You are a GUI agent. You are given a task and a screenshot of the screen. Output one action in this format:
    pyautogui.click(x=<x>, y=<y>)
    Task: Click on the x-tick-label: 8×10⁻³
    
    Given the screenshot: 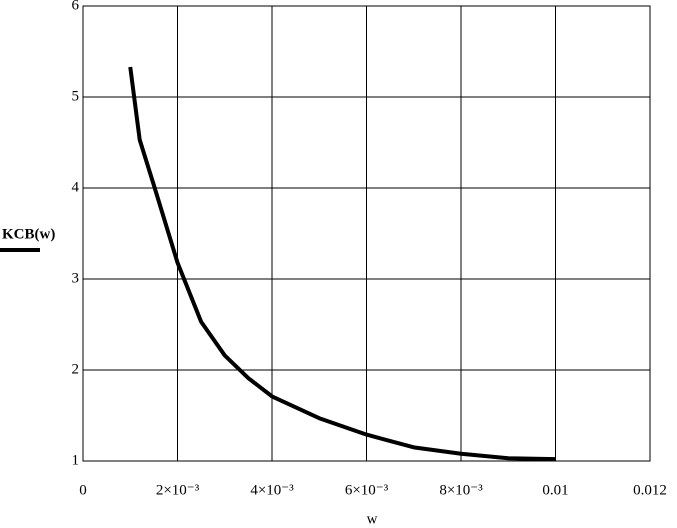 What is the action you would take?
    pyautogui.click(x=461, y=490)
    